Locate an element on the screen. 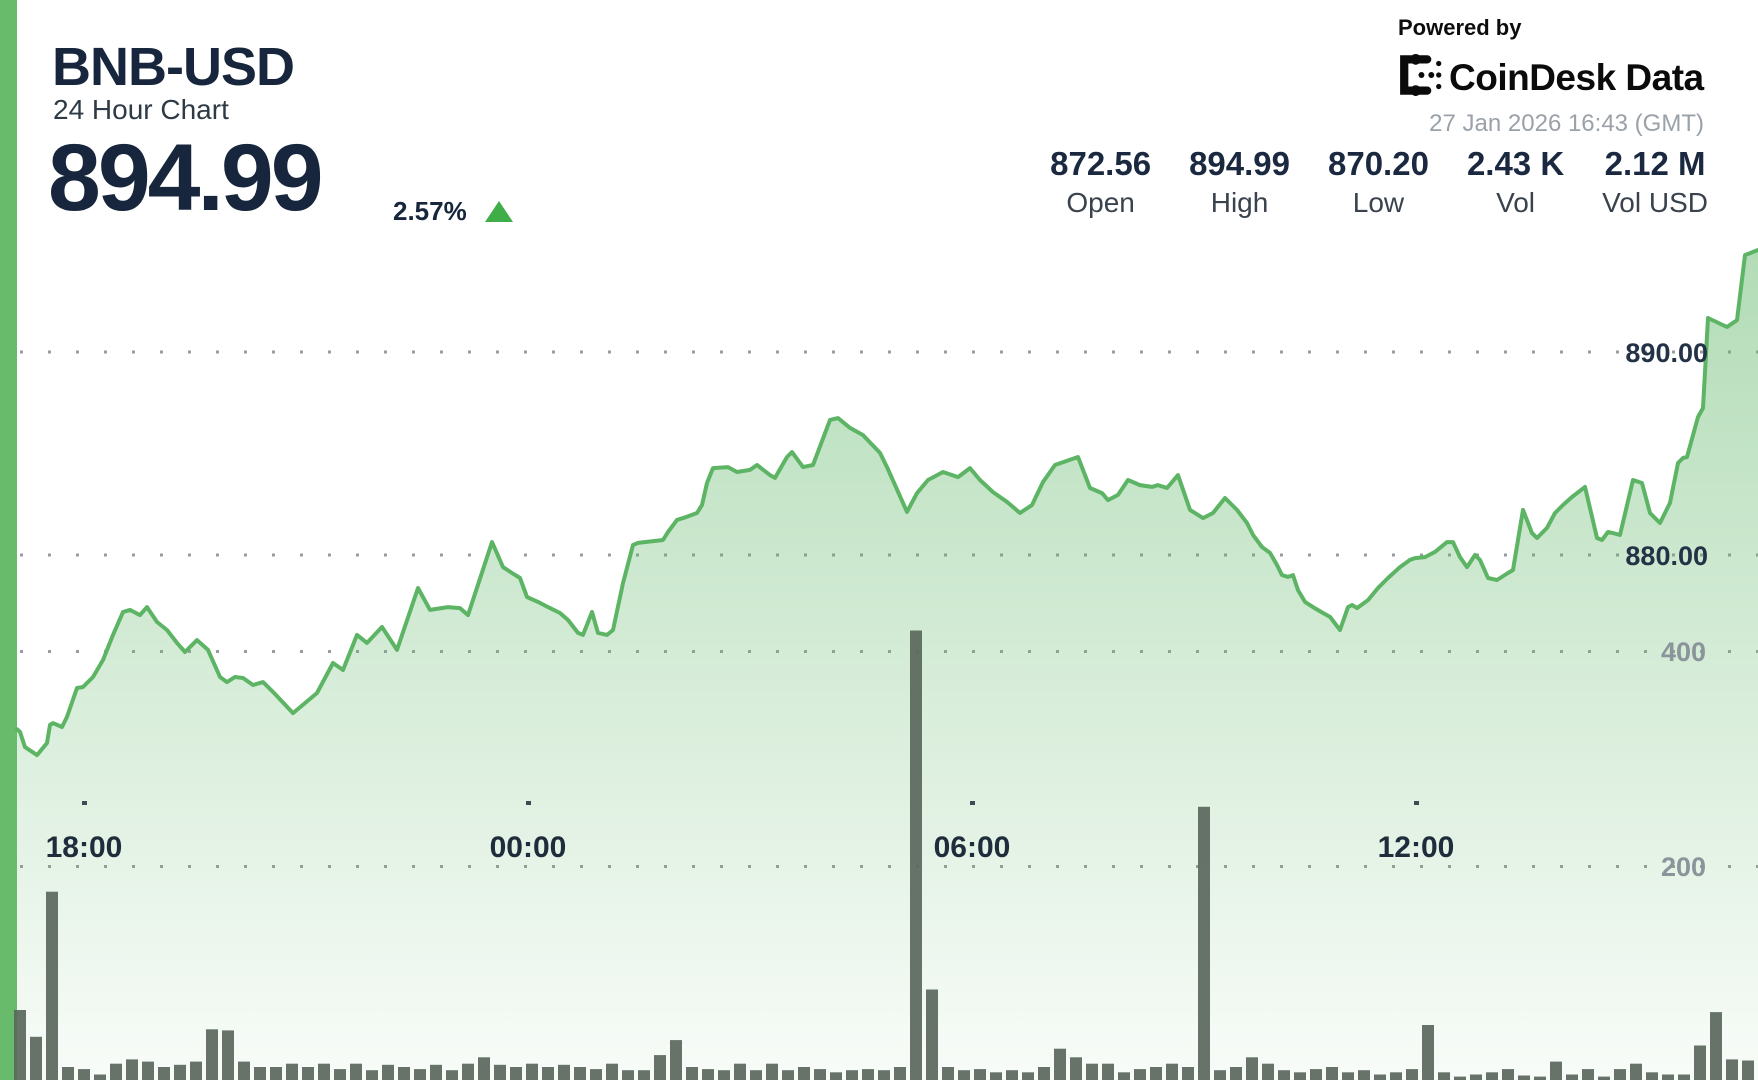  stat-high-label: High is located at coordinates (1239, 202).